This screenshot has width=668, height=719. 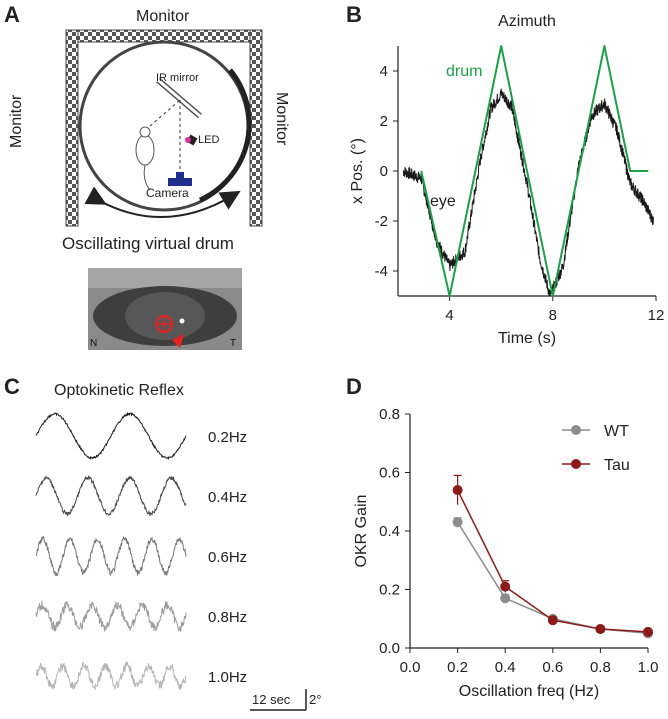 What do you see at coordinates (72, 128) in the screenshot?
I see `monitor-left-frame` at bounding box center [72, 128].